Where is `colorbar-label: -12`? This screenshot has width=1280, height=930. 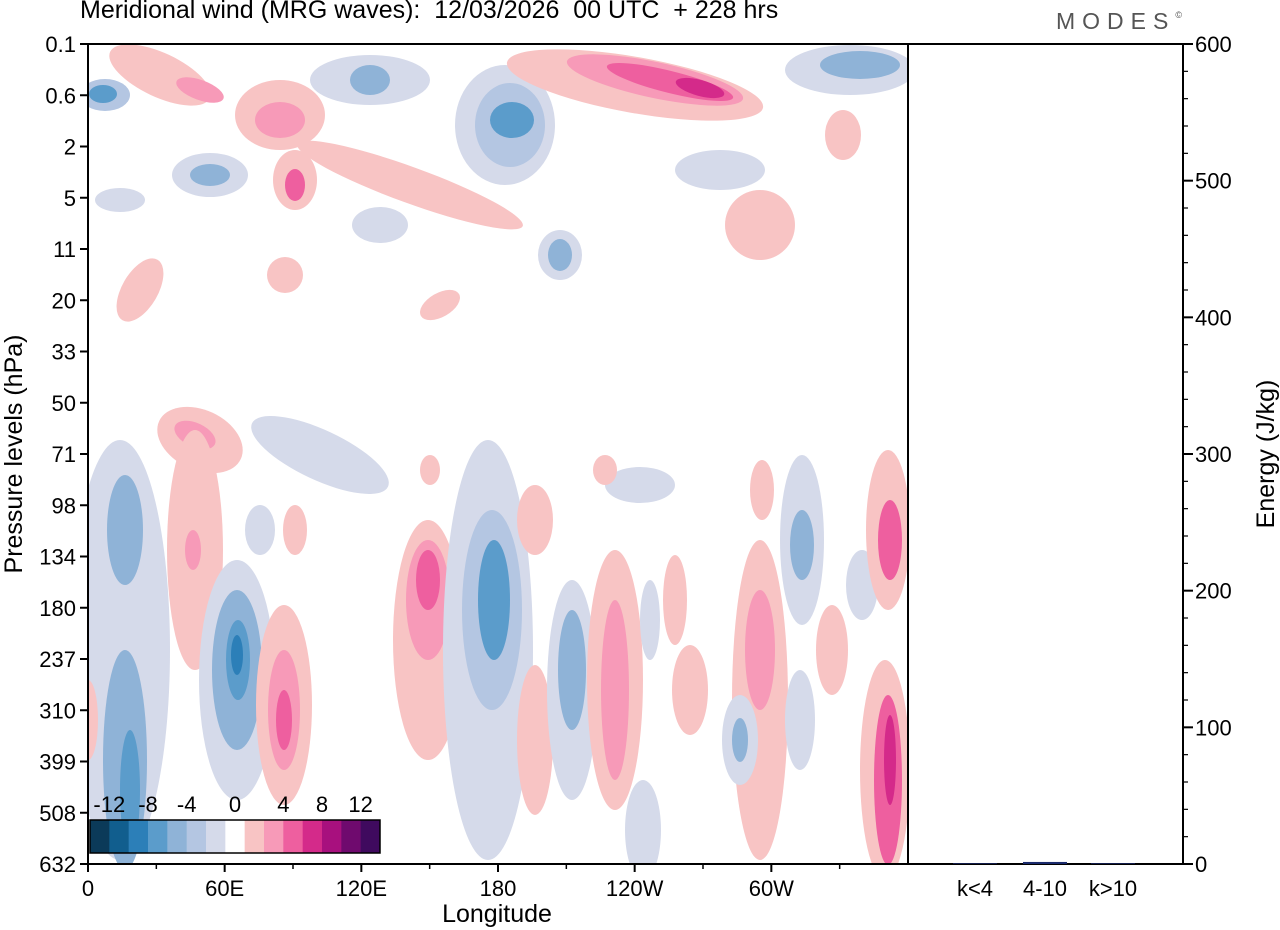
colorbar-label: -12 is located at coordinates (109, 804).